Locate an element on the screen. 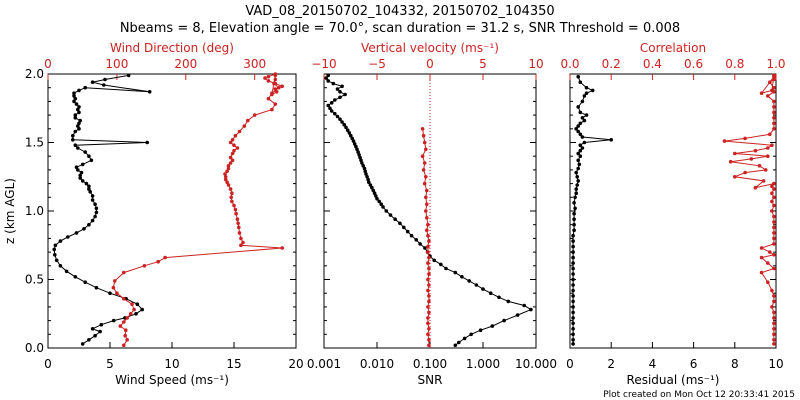  x-bottom-tick-label: 20 is located at coordinates (295, 364).